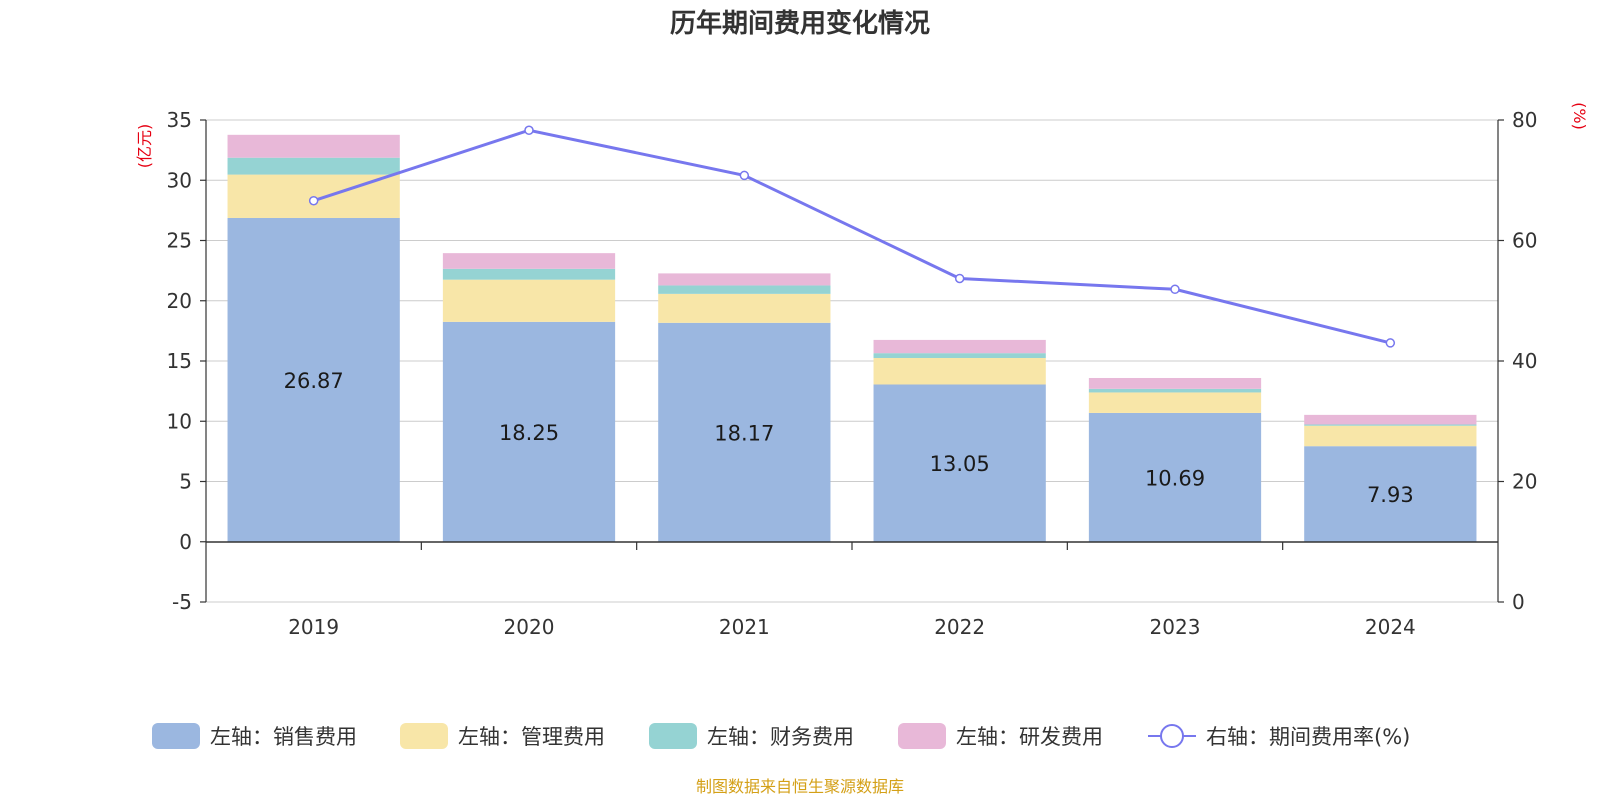 The image size is (1600, 800). I want to click on left-axis-unit: (亿元), so click(144, 146).